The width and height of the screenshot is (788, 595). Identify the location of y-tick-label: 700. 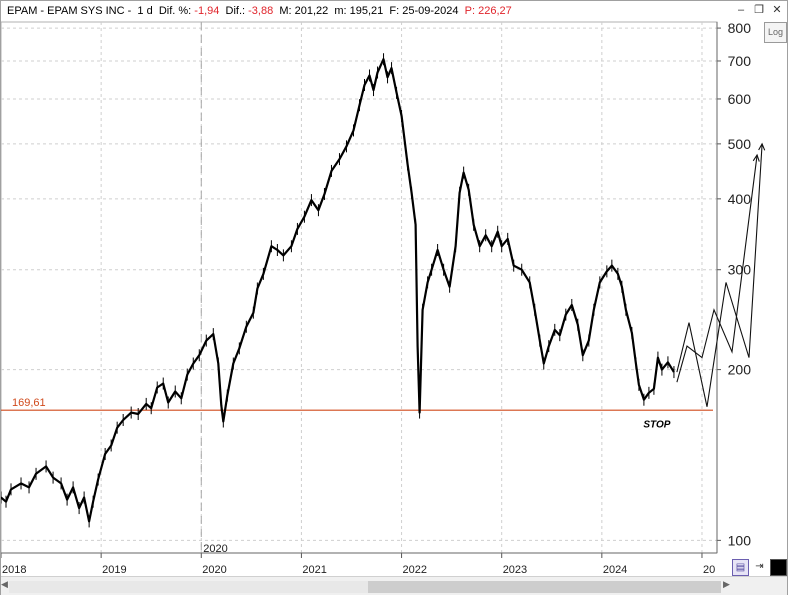
(740, 61).